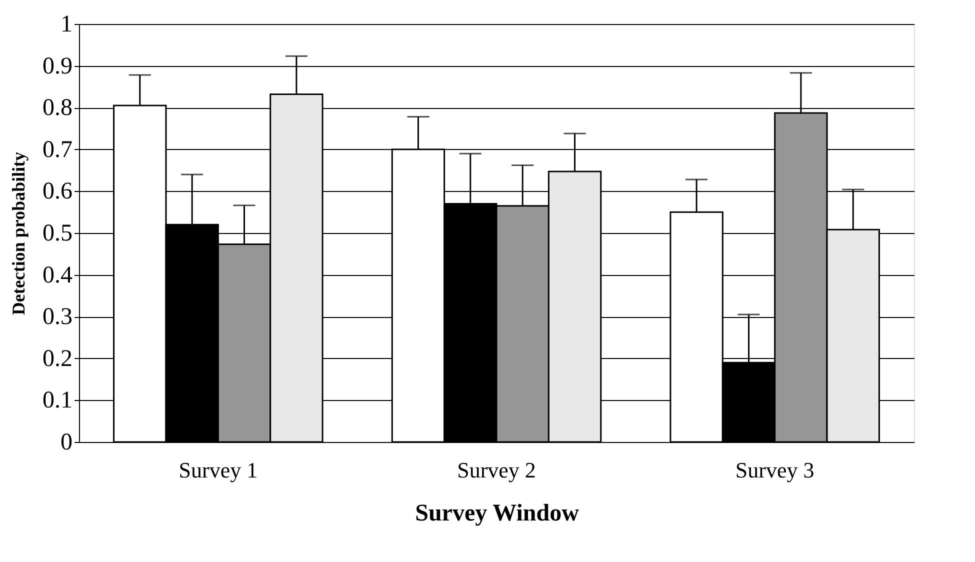 This screenshot has height=562, width=975. I want to click on y-tick-label: 0.4, so click(57, 275).